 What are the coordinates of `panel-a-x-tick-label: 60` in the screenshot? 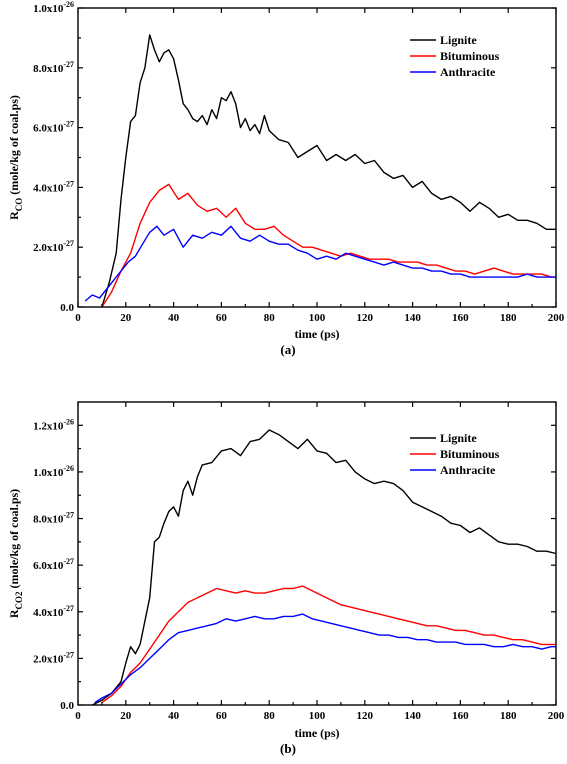 It's located at (222, 318).